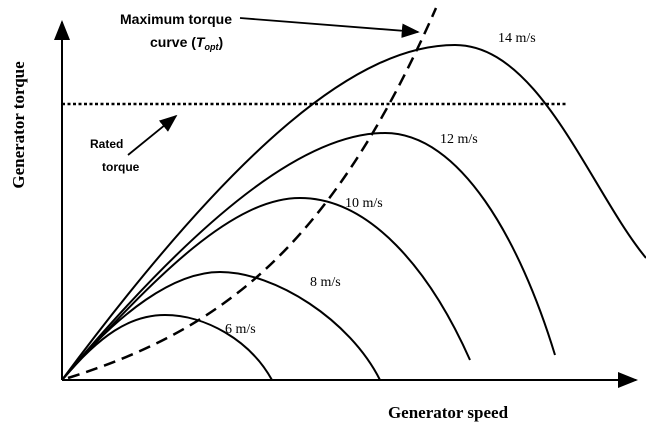 The height and width of the screenshot is (425, 646). Describe the element at coordinates (325, 282) in the screenshot. I see `curve-label: 8 m/s` at that location.